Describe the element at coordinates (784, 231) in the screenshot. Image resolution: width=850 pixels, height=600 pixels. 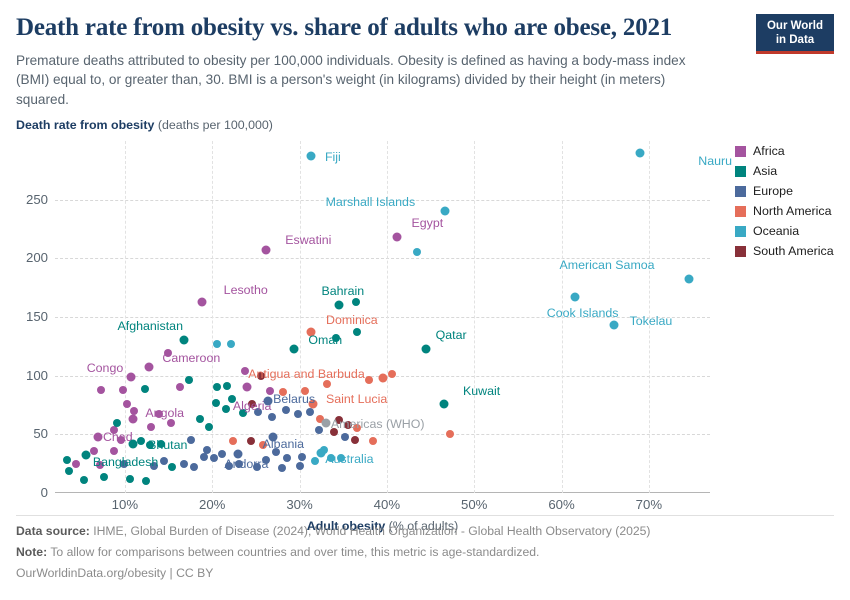
I see `legend-item-oceania: Oceania` at that location.